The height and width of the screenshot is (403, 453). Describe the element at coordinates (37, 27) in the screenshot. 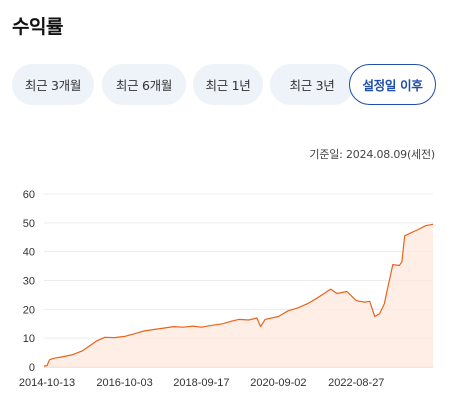

I see `page-title: 수익률` at that location.